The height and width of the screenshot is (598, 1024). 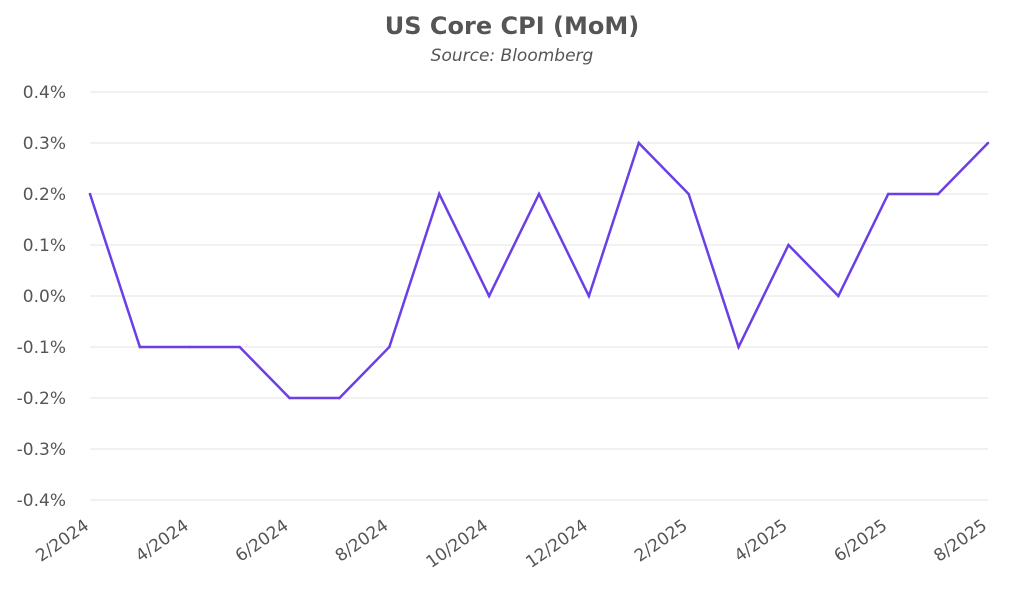 What do you see at coordinates (512, 26) in the screenshot?
I see `chart-title: US Core CPI (MoM)` at bounding box center [512, 26].